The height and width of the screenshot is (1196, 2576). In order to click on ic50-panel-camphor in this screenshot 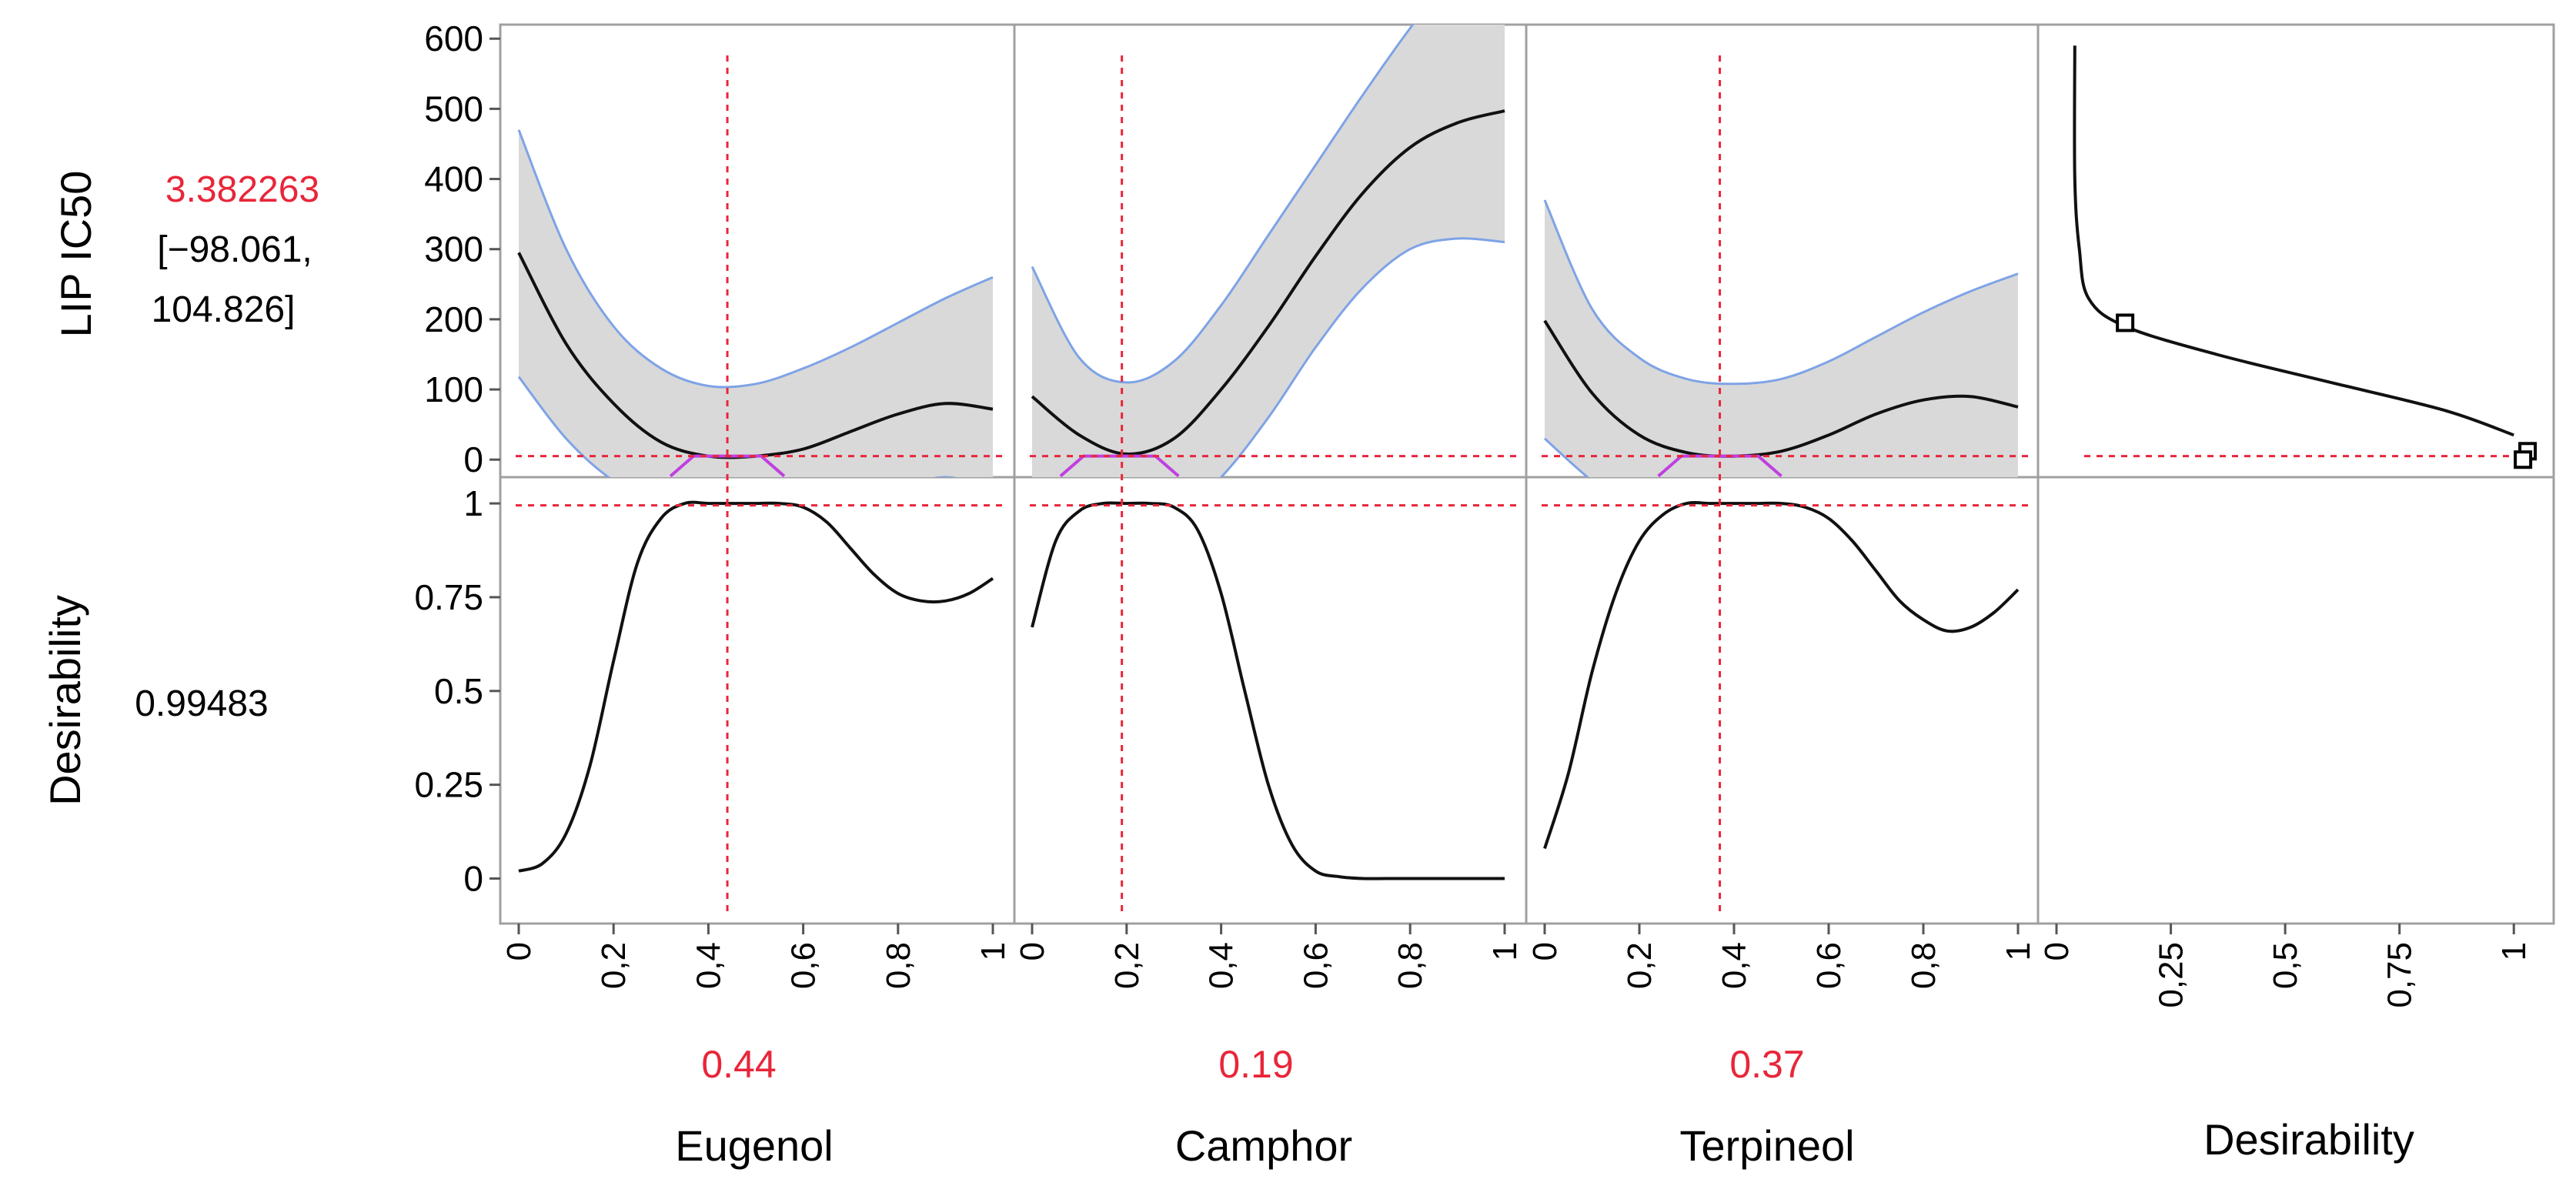, I will do `click(1273, 251)`.